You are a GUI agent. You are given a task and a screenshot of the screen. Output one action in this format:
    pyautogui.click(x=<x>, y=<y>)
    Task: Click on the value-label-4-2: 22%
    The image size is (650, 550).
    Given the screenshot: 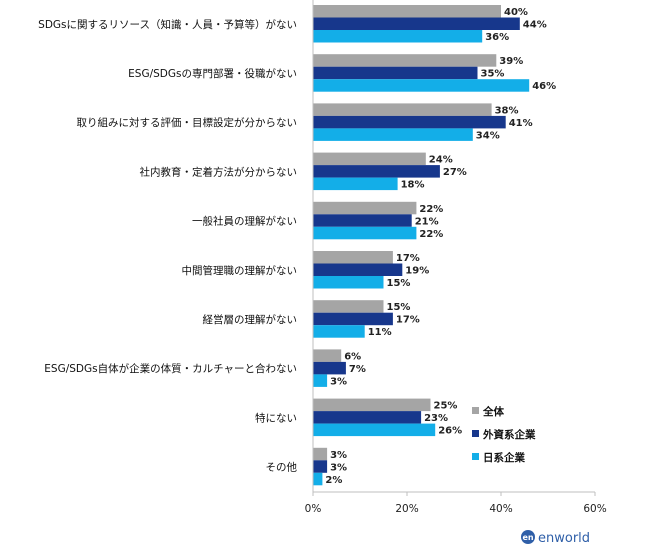 What is the action you would take?
    pyautogui.click(x=431, y=234)
    